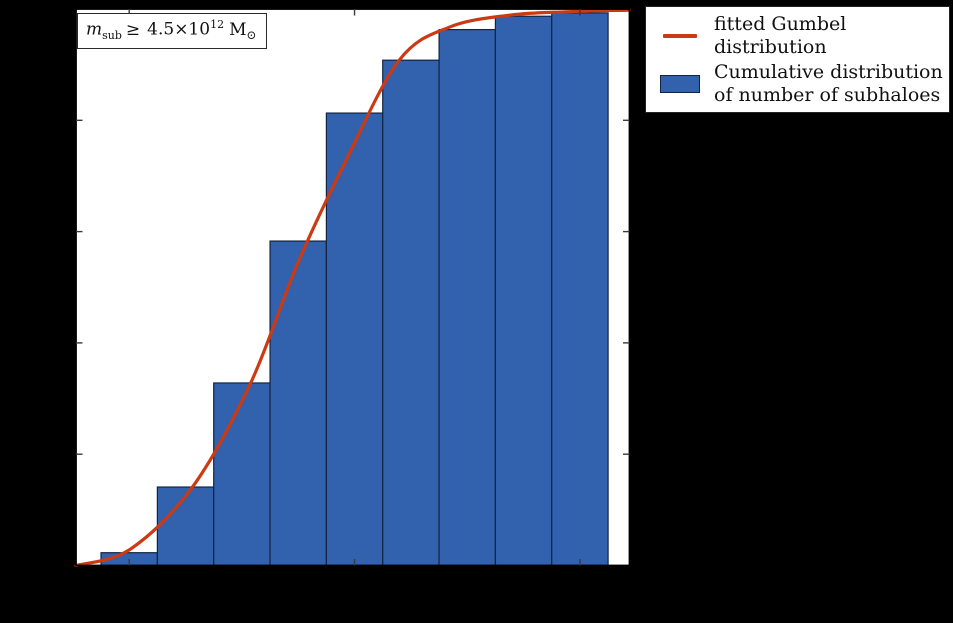 This screenshot has height=623, width=953. What do you see at coordinates (680, 36) in the screenshot?
I see `legend-line-marker-icon` at bounding box center [680, 36].